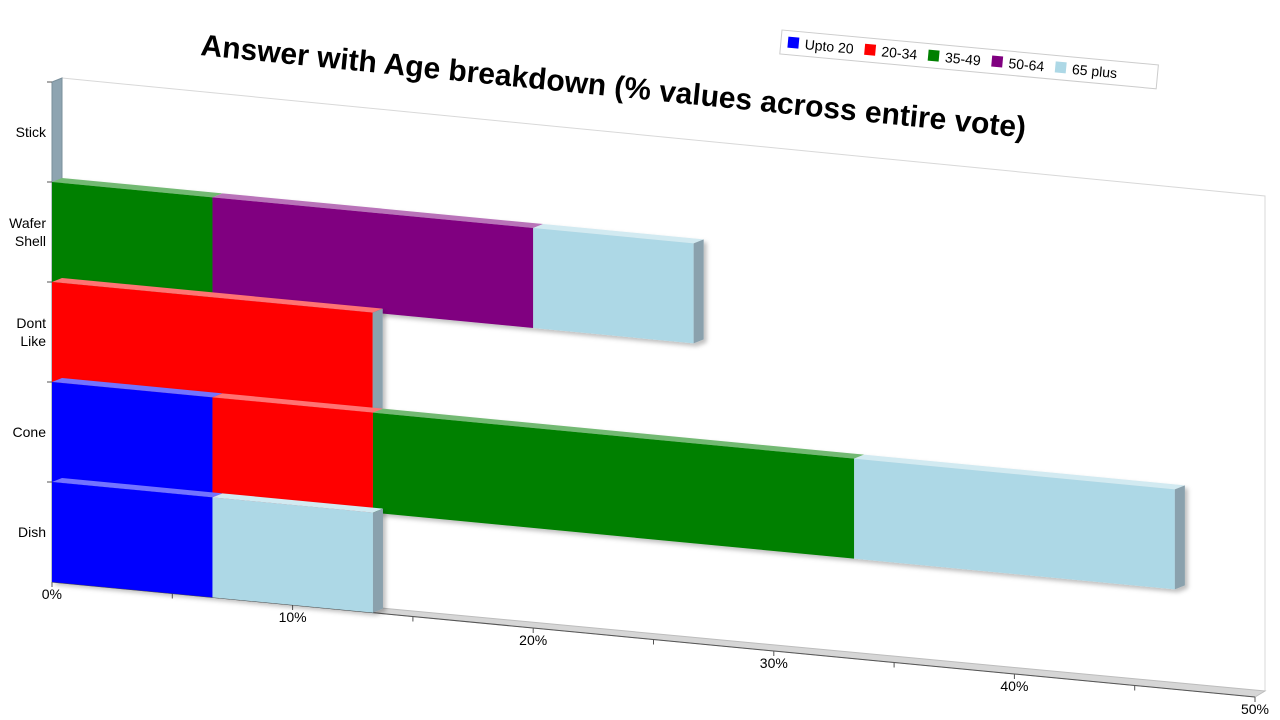 The width and height of the screenshot is (1280, 720). What do you see at coordinates (1026, 64) in the screenshot?
I see `legend-entry: 50-64` at bounding box center [1026, 64].